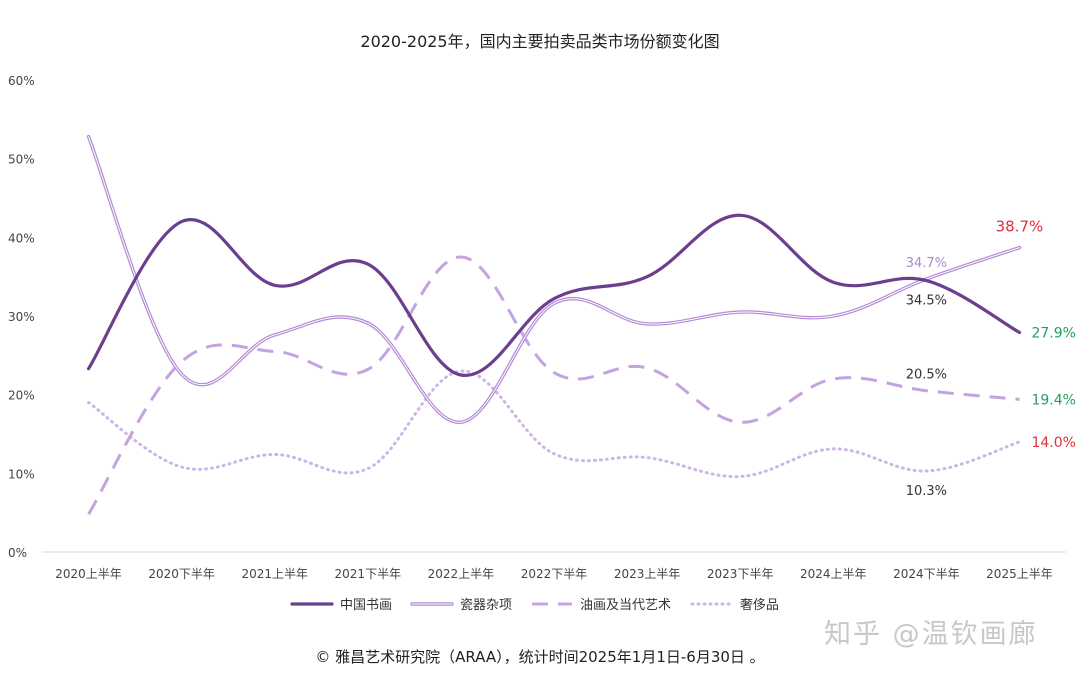  I want to click on y-tick-label: 60%, so click(21, 81).